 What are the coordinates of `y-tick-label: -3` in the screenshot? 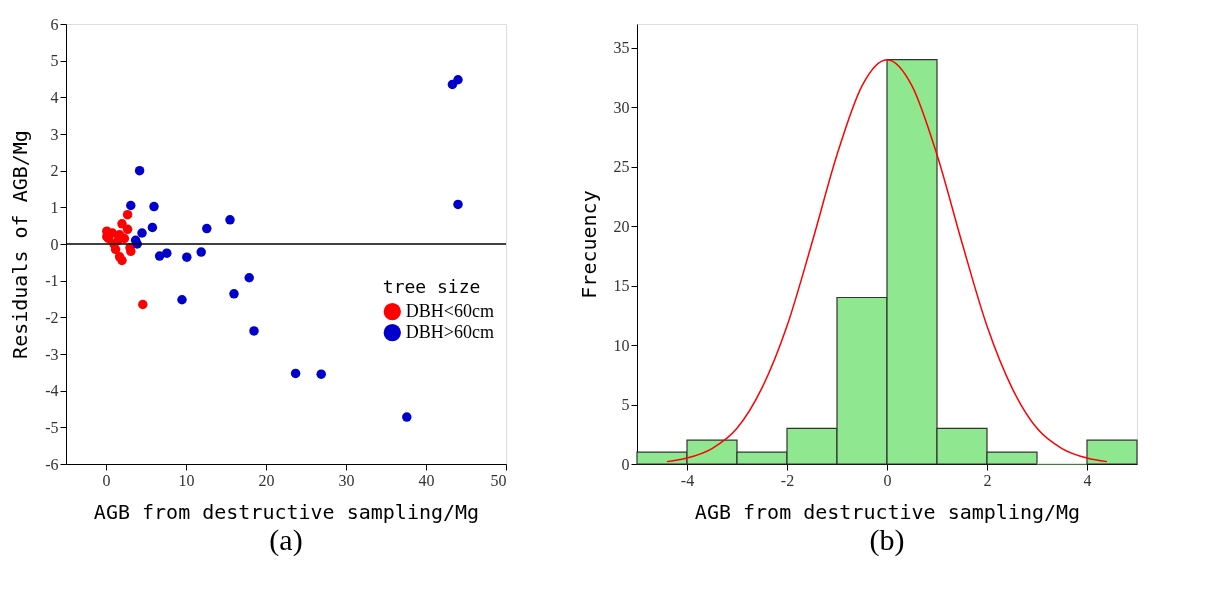 It's located at (52, 354).